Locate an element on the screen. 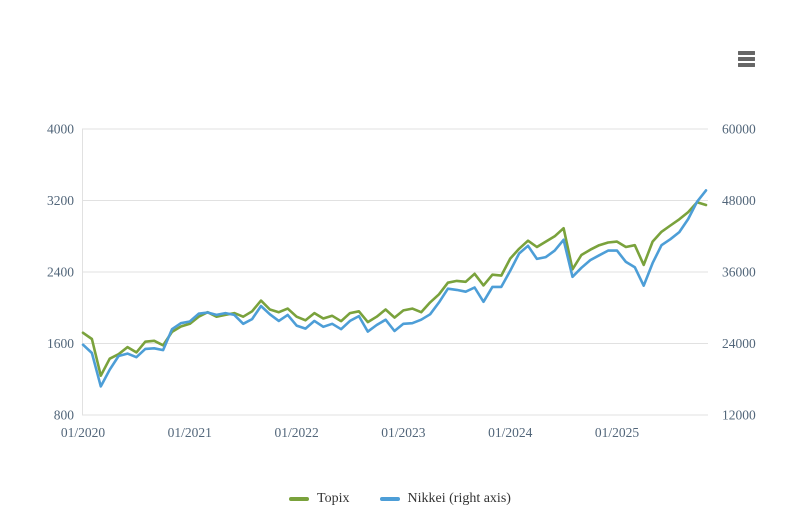 This screenshot has height=523, width=800. x-axis-tick-label: 01/2021 is located at coordinates (190, 432).